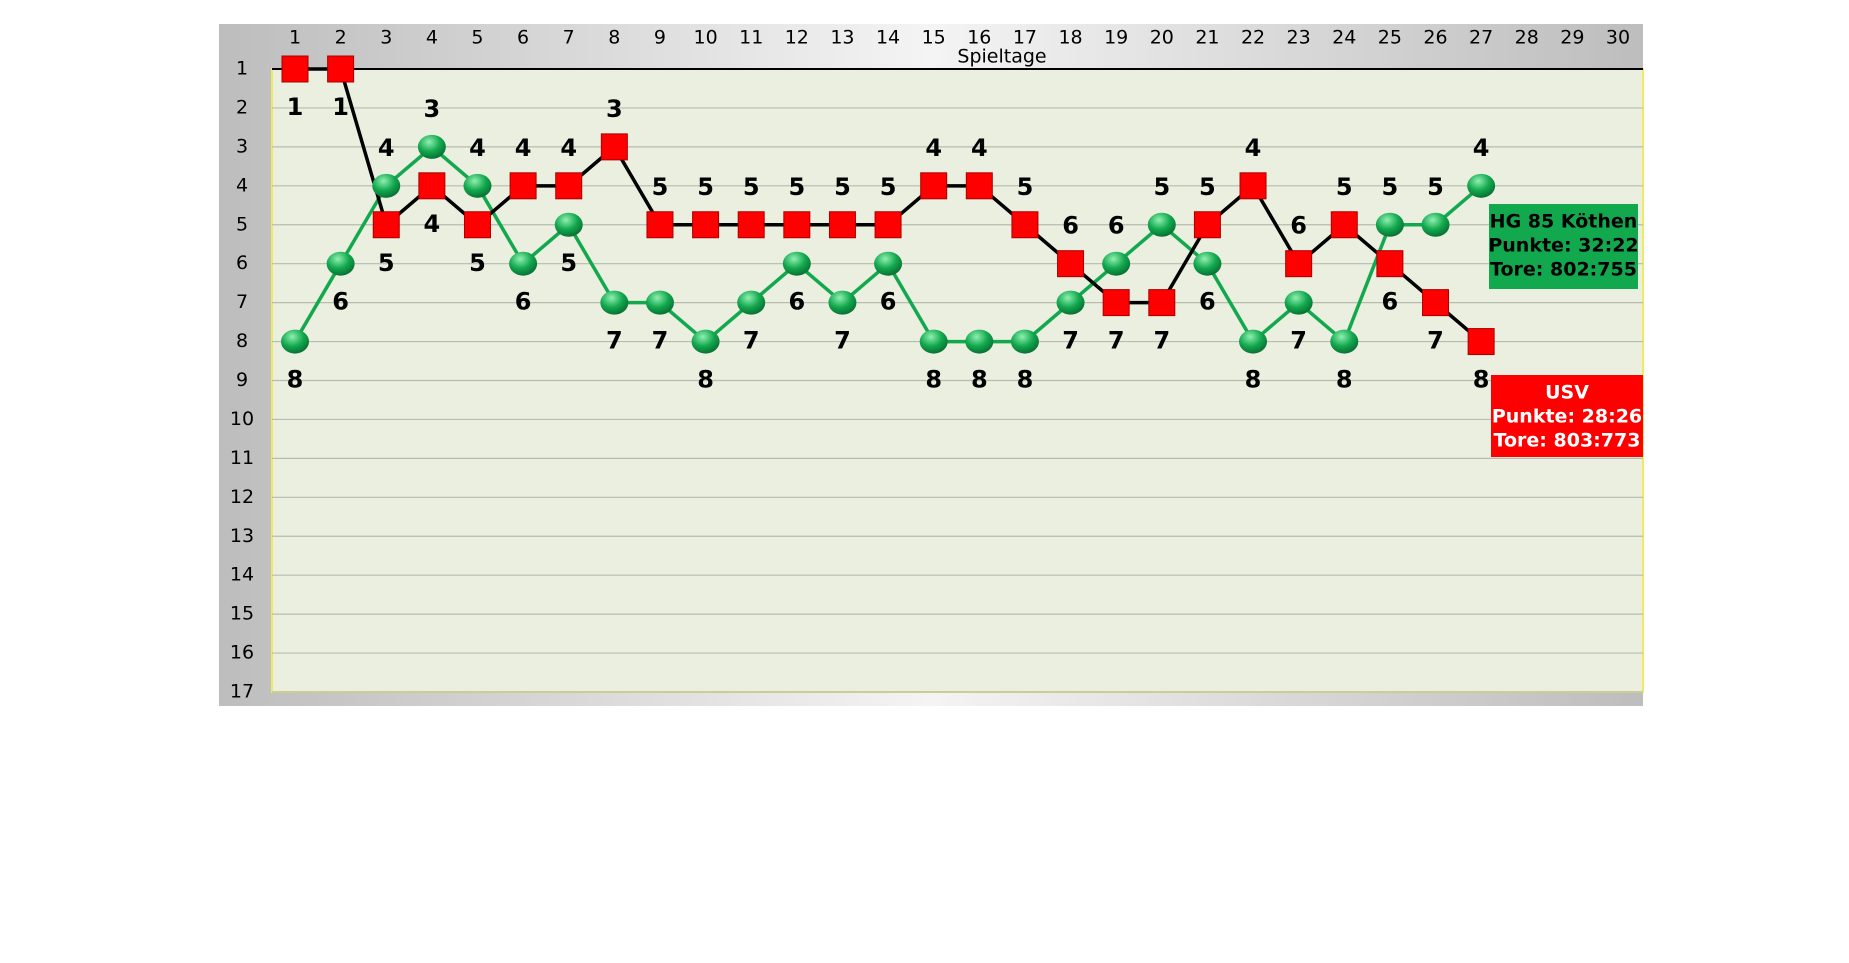 Image resolution: width=1849 pixels, height=963 pixels. What do you see at coordinates (242, 146) in the screenshot?
I see `y-tick-label: 3` at bounding box center [242, 146].